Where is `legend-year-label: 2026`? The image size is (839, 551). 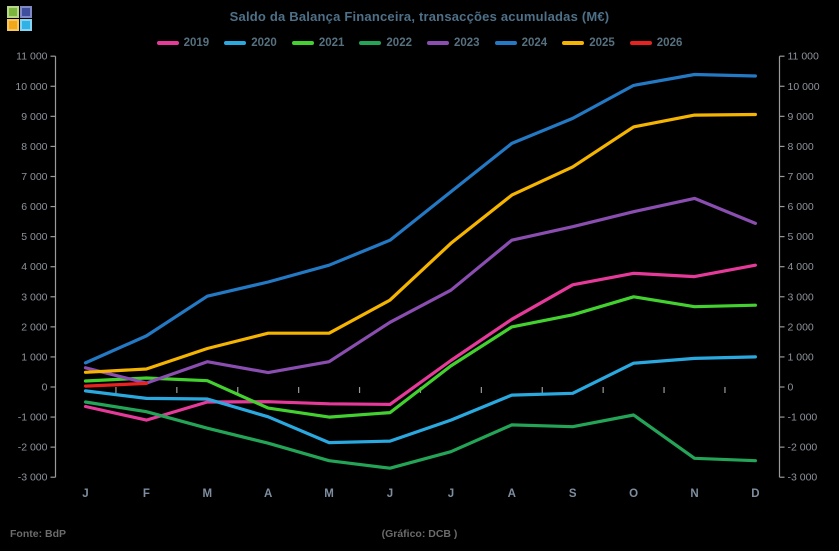 legend-year-label: 2026 is located at coordinates (669, 43).